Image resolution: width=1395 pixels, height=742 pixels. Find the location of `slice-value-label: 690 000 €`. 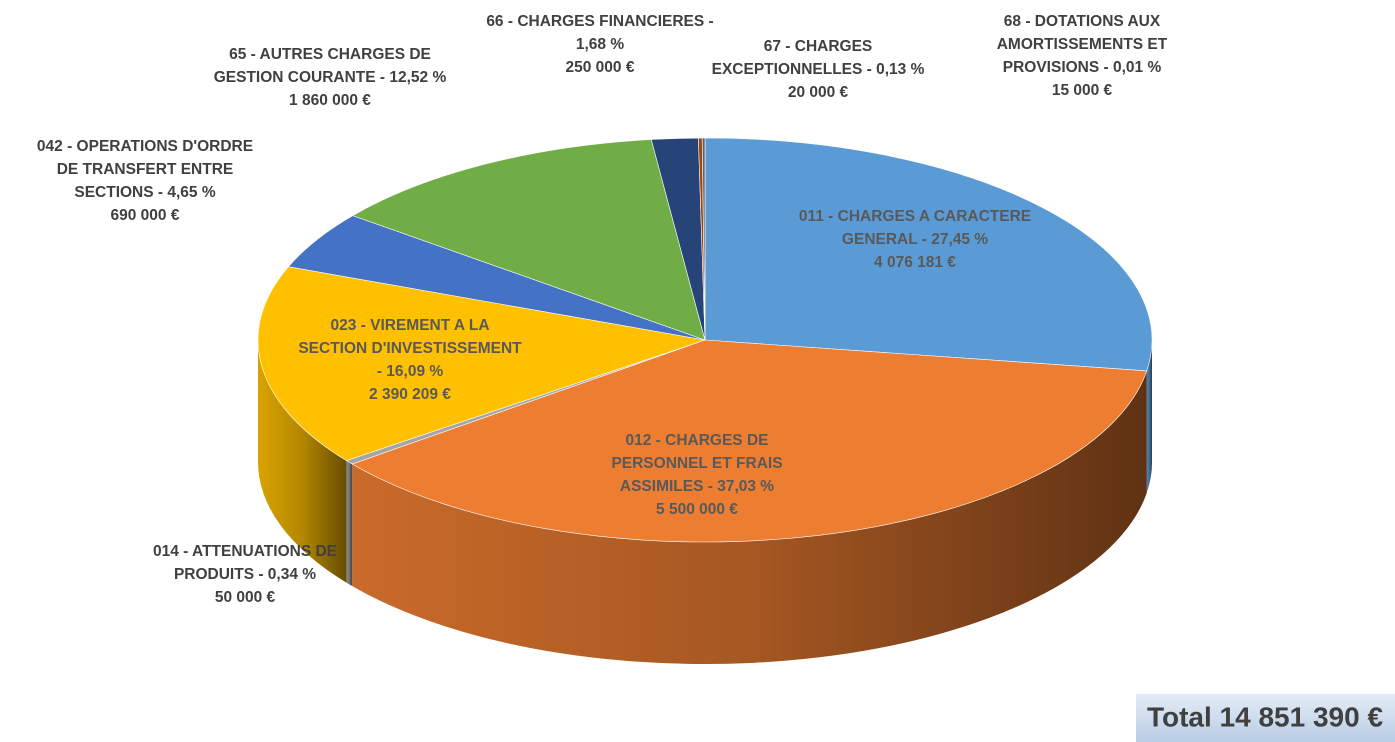

slice-value-label: 690 000 € is located at coordinates (145, 215).